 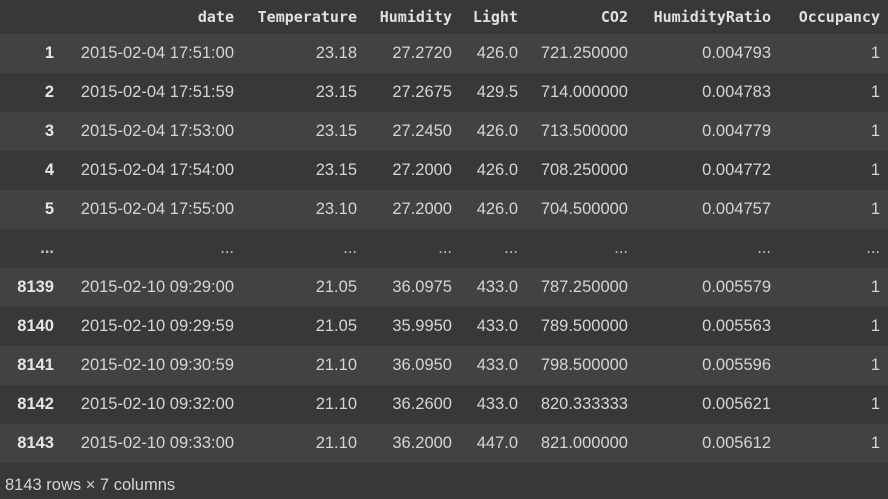 I want to click on cell-date: 2015-02-10 09:30:59, so click(x=157, y=365).